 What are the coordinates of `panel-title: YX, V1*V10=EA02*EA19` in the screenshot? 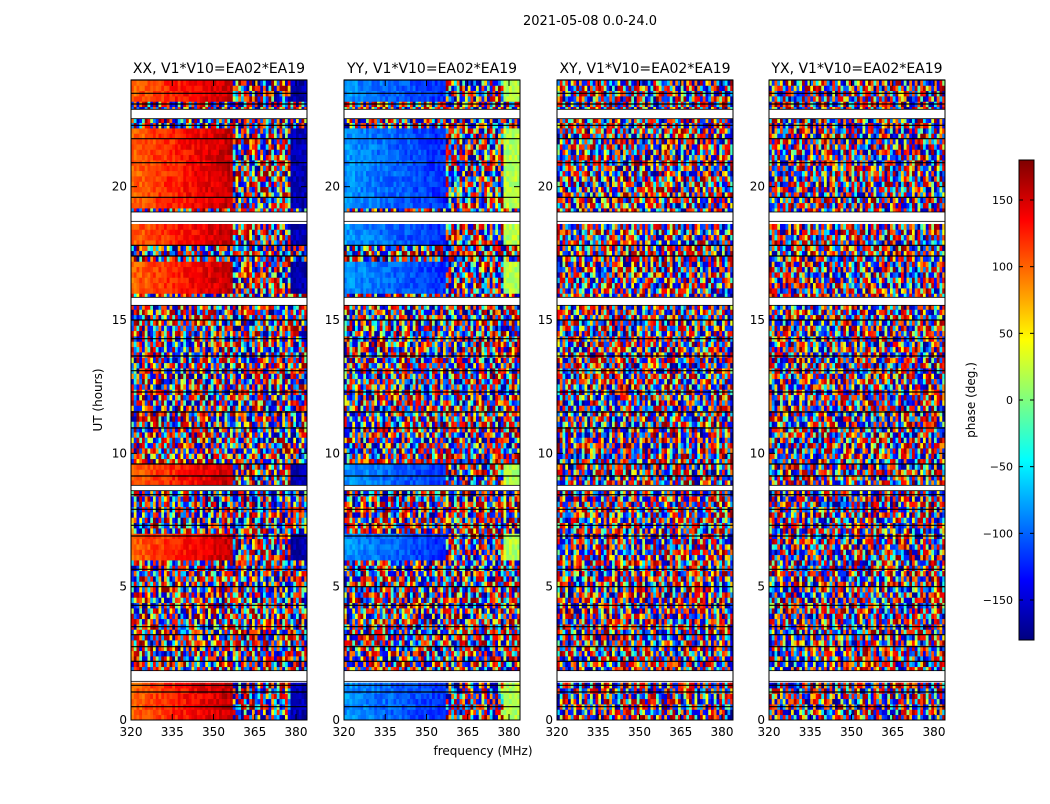 It's located at (856, 69).